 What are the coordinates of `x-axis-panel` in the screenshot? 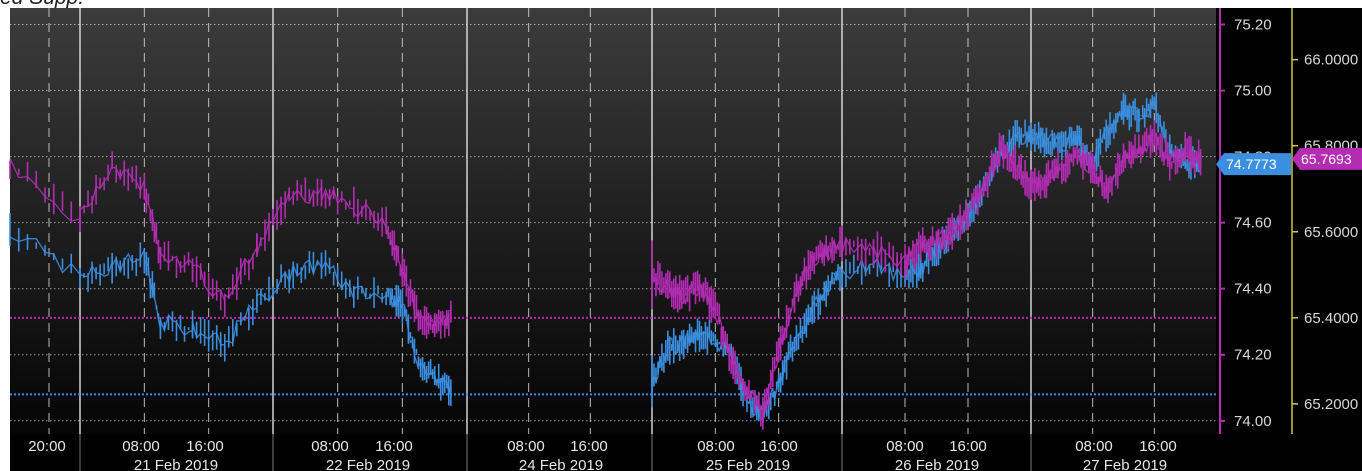 It's located at (686, 452).